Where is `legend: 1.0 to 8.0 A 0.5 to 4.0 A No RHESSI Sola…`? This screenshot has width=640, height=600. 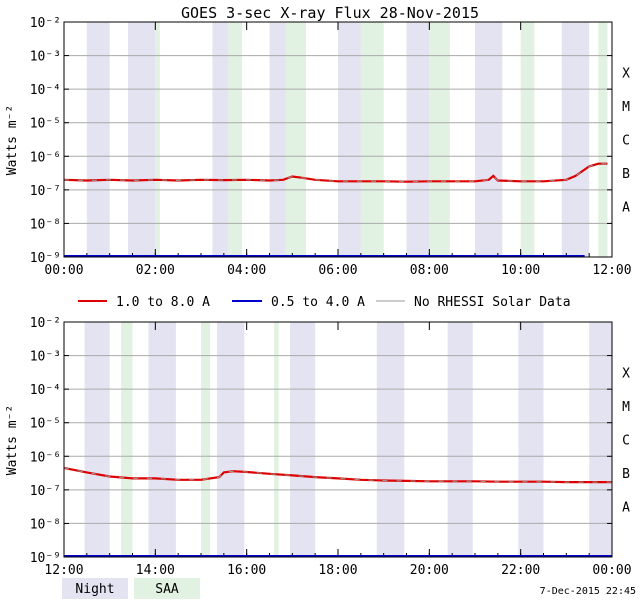
legend: 1.0 to 8.0 A 0.5 to 4.0 A No RHESSI Sola… is located at coordinates (324, 302).